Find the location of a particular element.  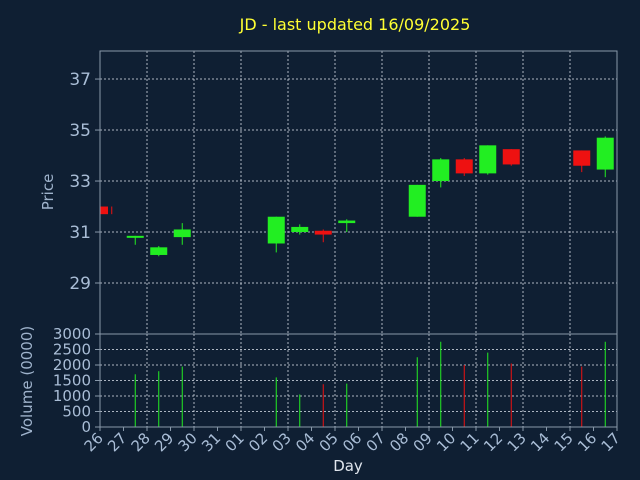

price-tick-label: 29 is located at coordinates (80, 284).